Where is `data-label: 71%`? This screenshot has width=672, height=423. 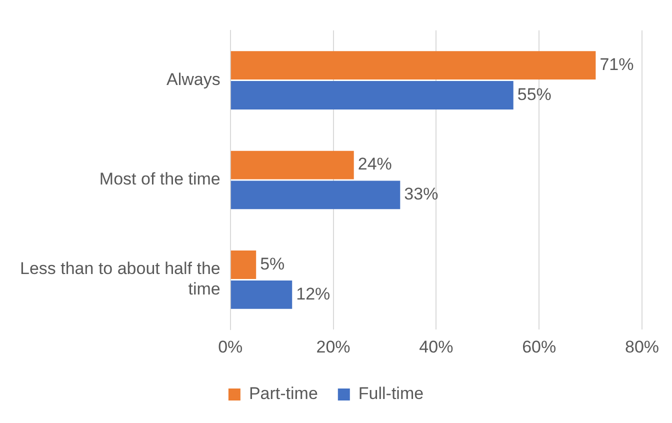 data-label: 71% is located at coordinates (617, 64).